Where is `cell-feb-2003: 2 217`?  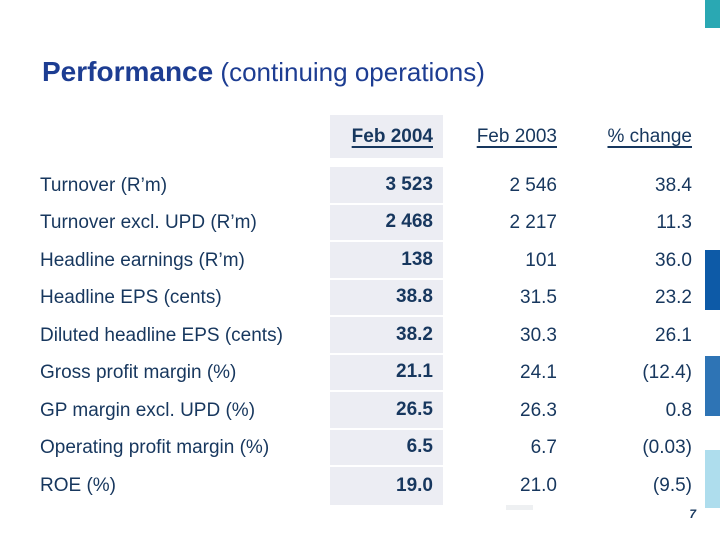
cell-feb-2003: 2 217 is located at coordinates (533, 223).